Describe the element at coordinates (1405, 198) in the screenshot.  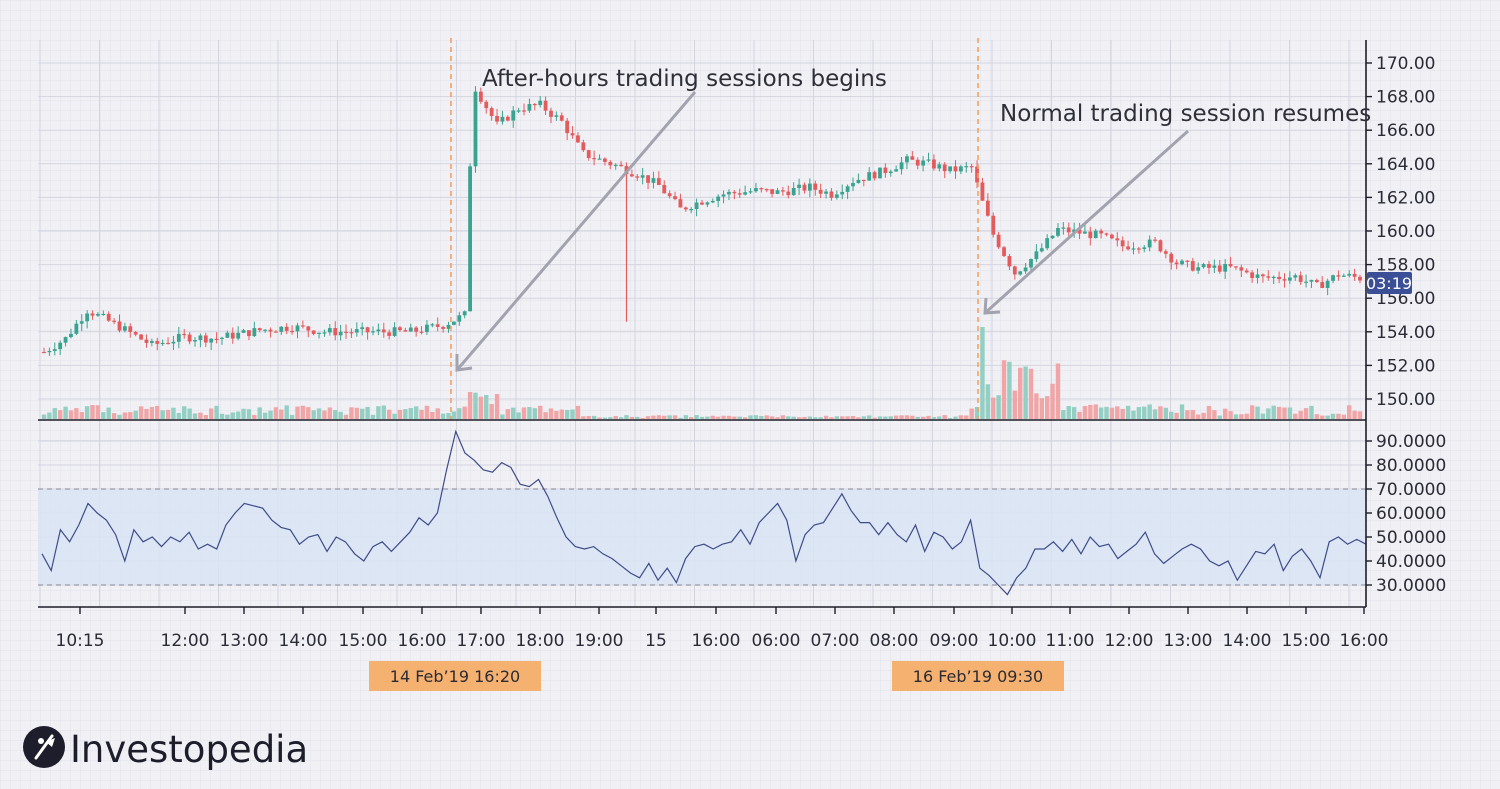
I see `price-tick-label: 162.00` at that location.